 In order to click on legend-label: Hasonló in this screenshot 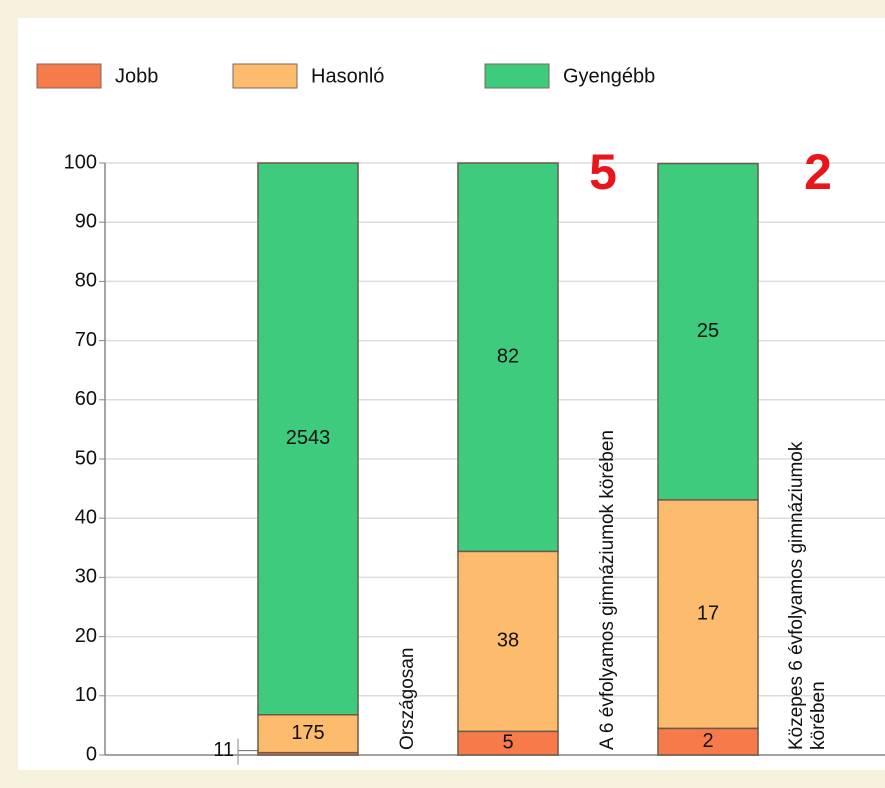, I will do `click(347, 76)`.